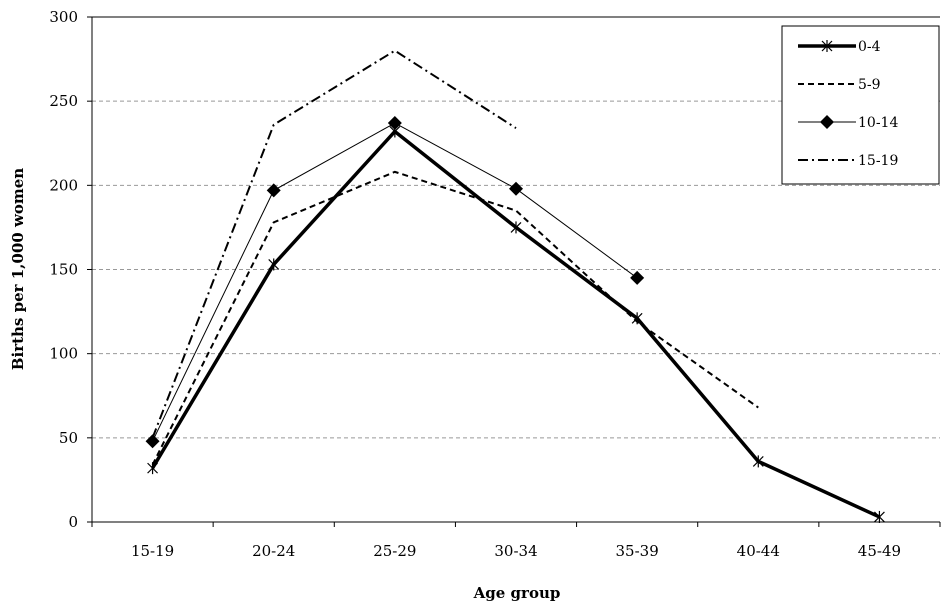 This screenshot has height=607, width=943. Describe the element at coordinates (869, 47) in the screenshot. I see `legend-label: 0-4` at that location.